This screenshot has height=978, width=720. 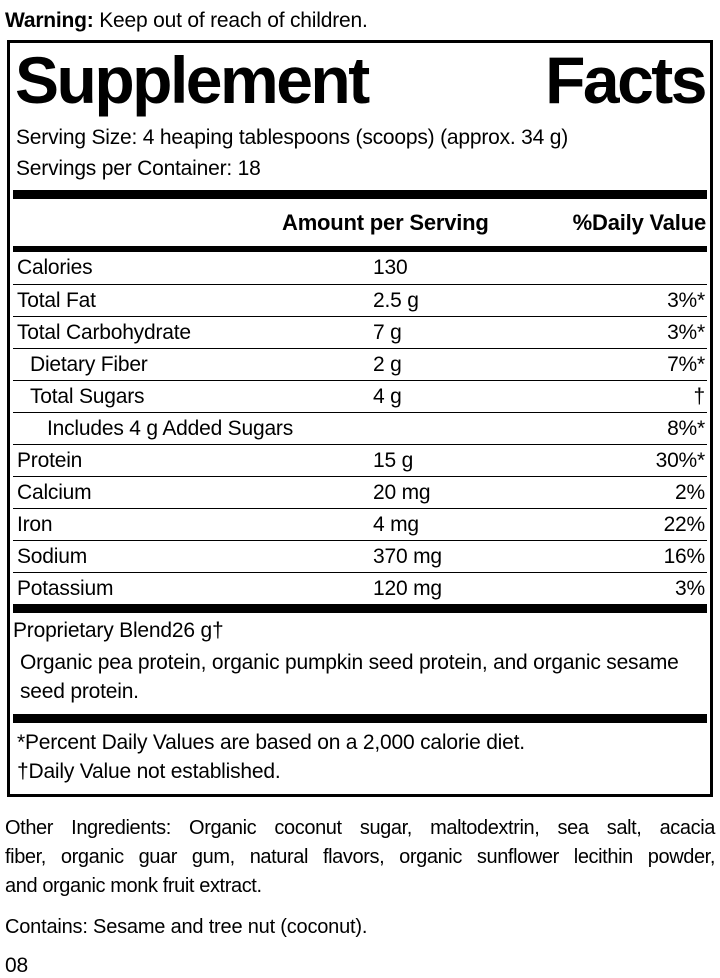 I want to click on row-name: Proprietary Blend, so click(x=92, y=630).